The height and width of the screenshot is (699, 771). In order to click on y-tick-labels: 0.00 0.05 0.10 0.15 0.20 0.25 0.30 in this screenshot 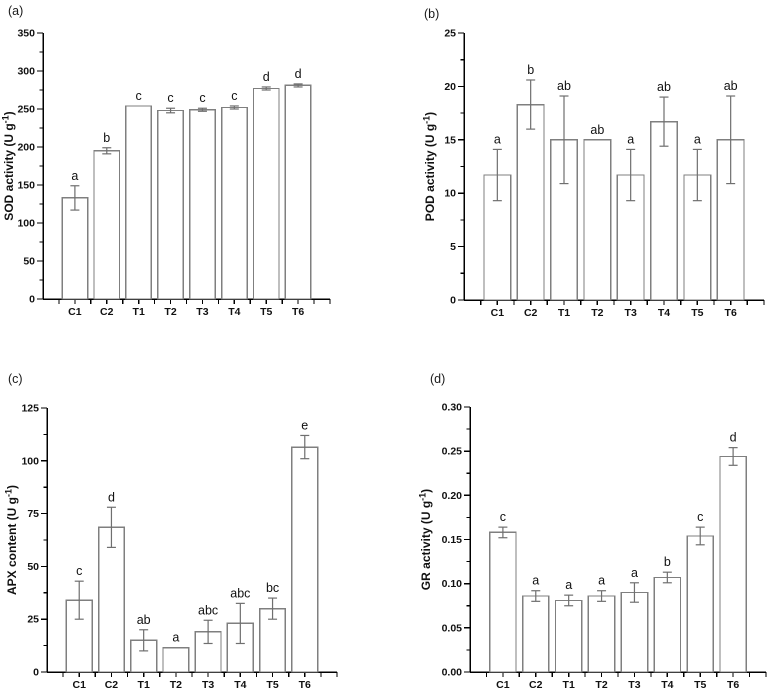, I will do `click(452, 540)`.